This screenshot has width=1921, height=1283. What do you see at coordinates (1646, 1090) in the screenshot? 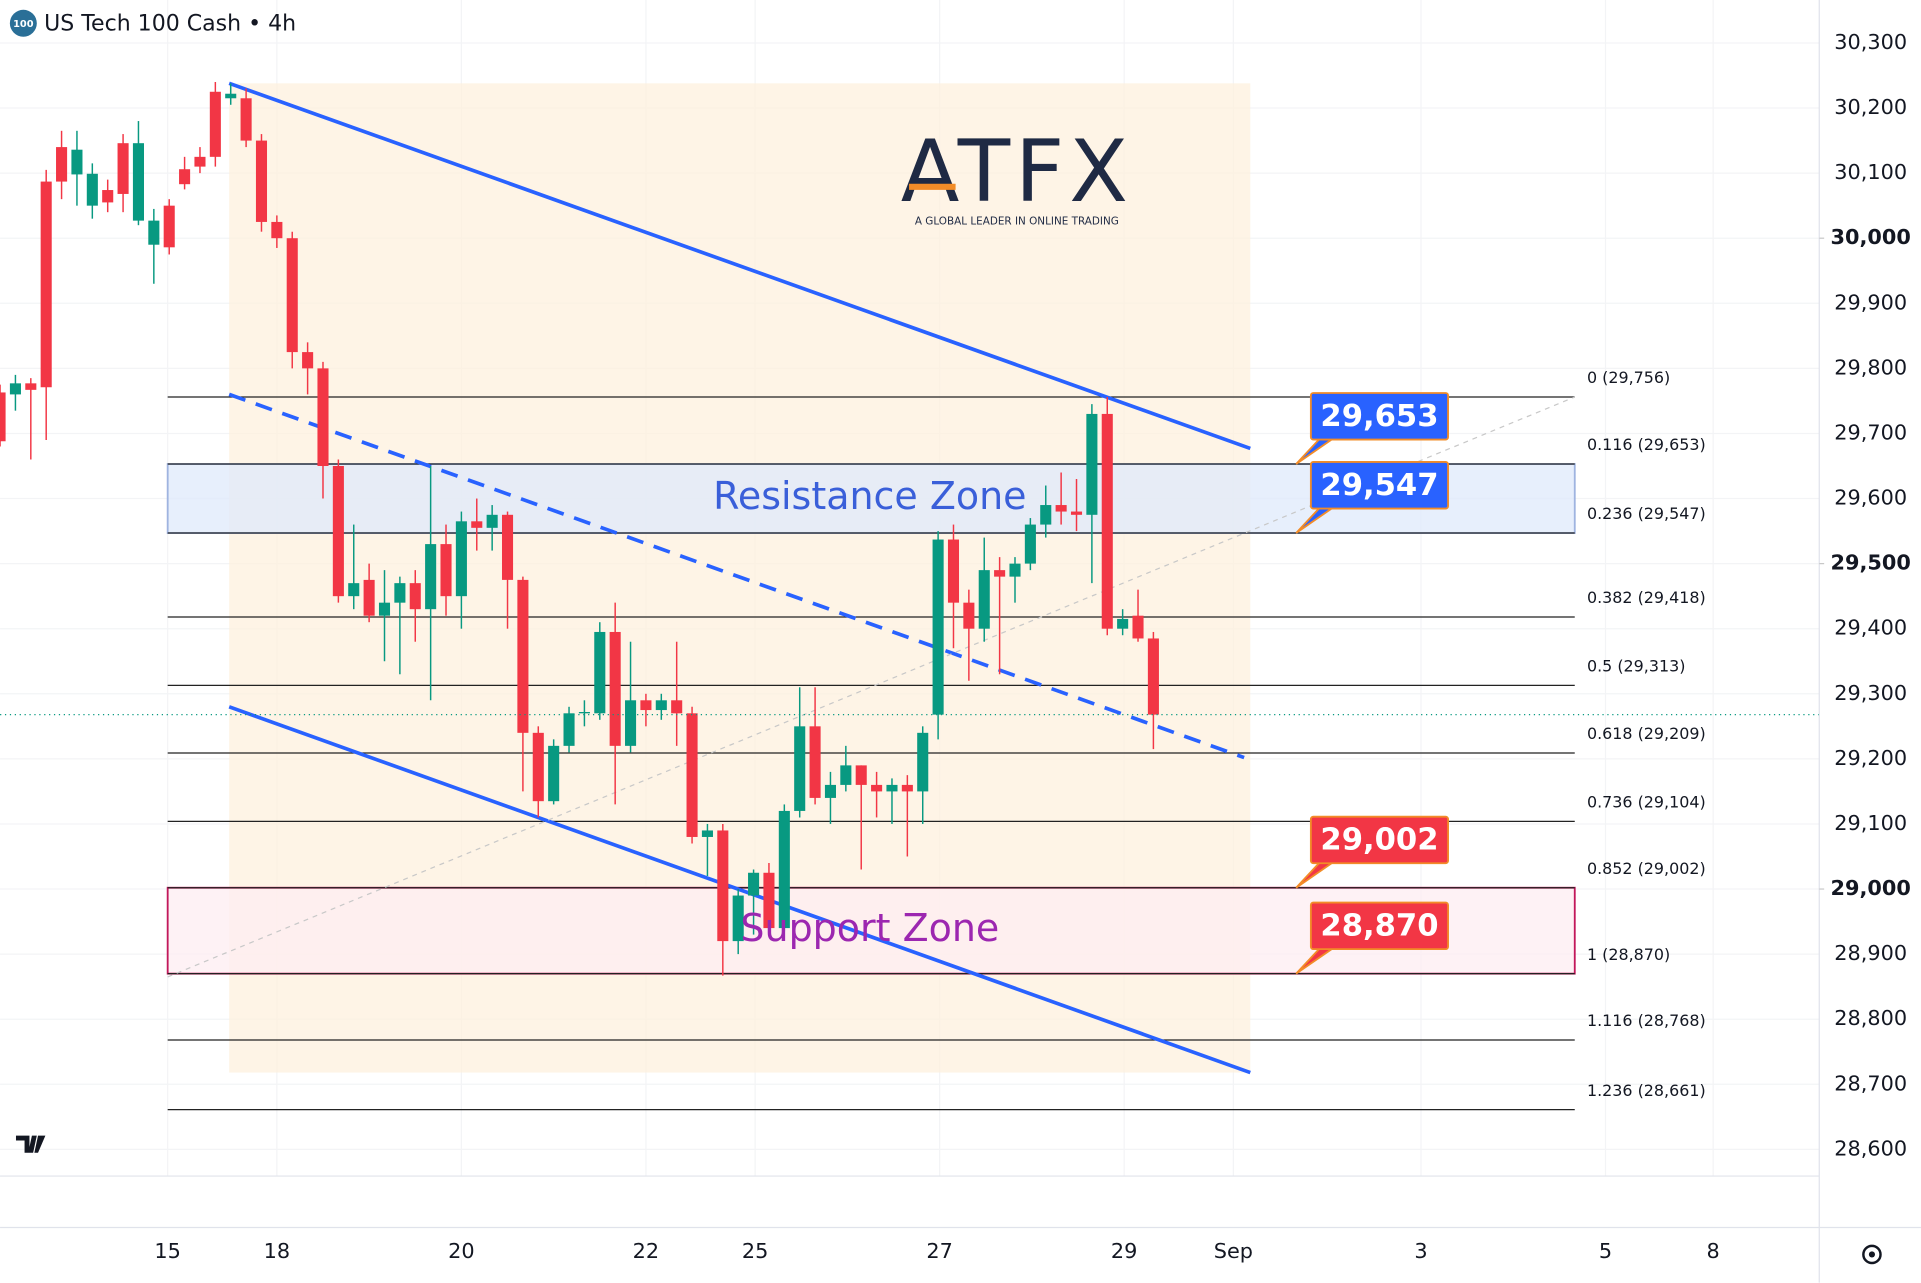
I see `fib-label: 1.236 (28,661)` at bounding box center [1646, 1090].